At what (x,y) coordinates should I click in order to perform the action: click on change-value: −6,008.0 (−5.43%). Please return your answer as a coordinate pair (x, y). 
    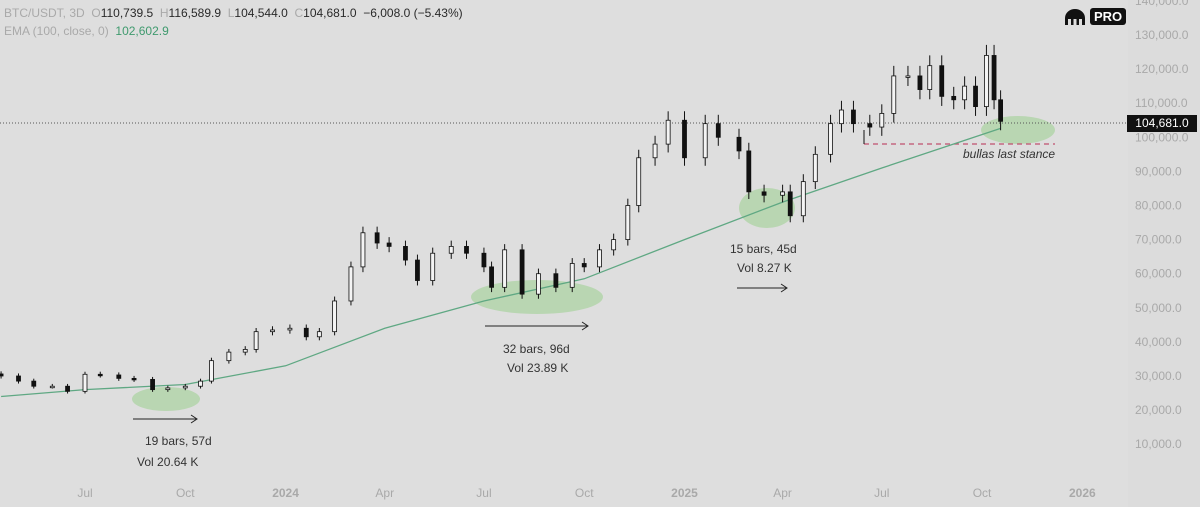
    Looking at the image, I should click on (413, 13).